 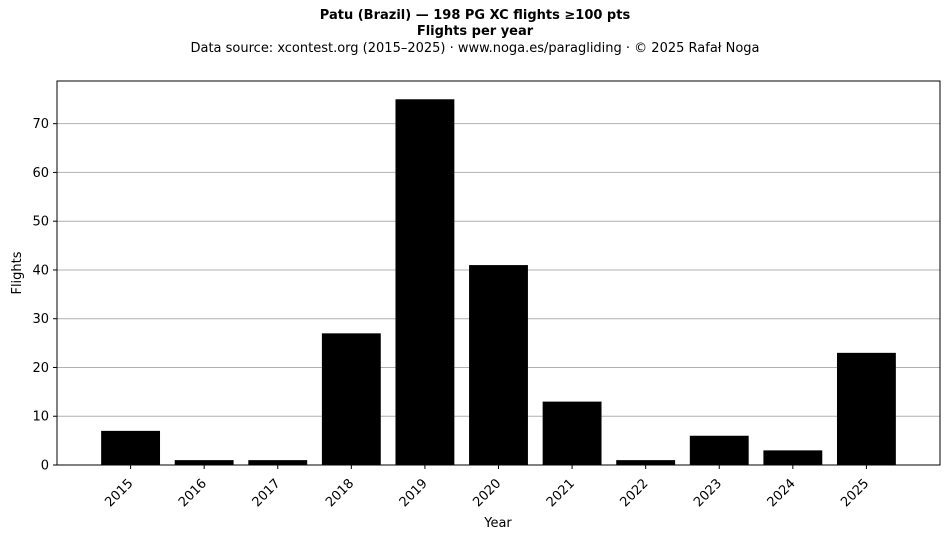 What do you see at coordinates (498, 365) in the screenshot?
I see `bar-2020` at bounding box center [498, 365].